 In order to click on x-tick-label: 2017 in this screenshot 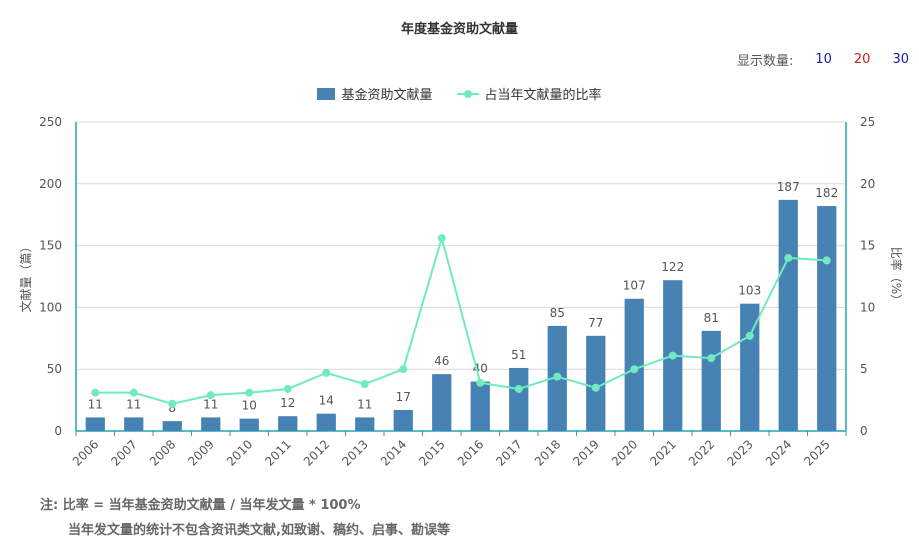, I will do `click(508, 452)`.